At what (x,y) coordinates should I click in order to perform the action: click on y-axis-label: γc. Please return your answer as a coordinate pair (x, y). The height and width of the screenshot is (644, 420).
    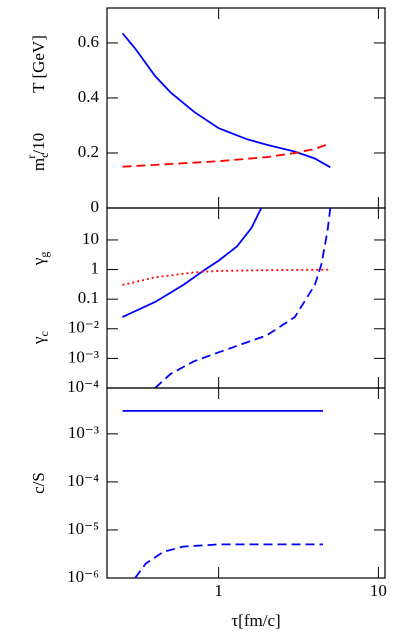
    Looking at the image, I should click on (40, 338).